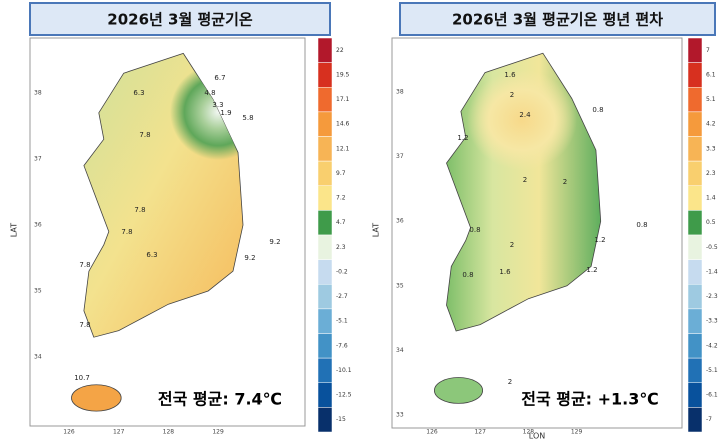 Image resolution: width=724 pixels, height=444 pixels. Describe the element at coordinates (400, 92) in the screenshot. I see `lat-tick: 38` at that location.